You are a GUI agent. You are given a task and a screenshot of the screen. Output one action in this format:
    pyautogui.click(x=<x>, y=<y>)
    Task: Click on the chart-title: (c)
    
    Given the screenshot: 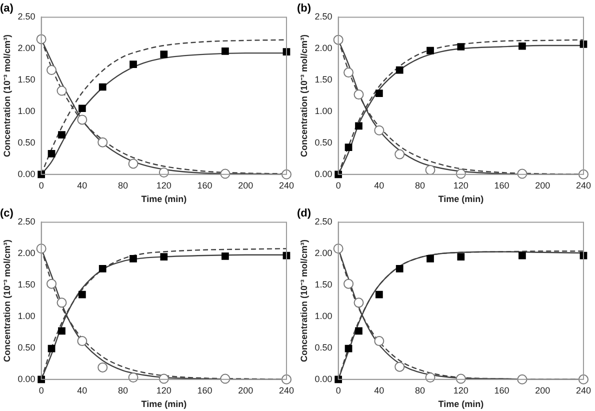 What is the action you would take?
    pyautogui.click(x=7, y=214)
    